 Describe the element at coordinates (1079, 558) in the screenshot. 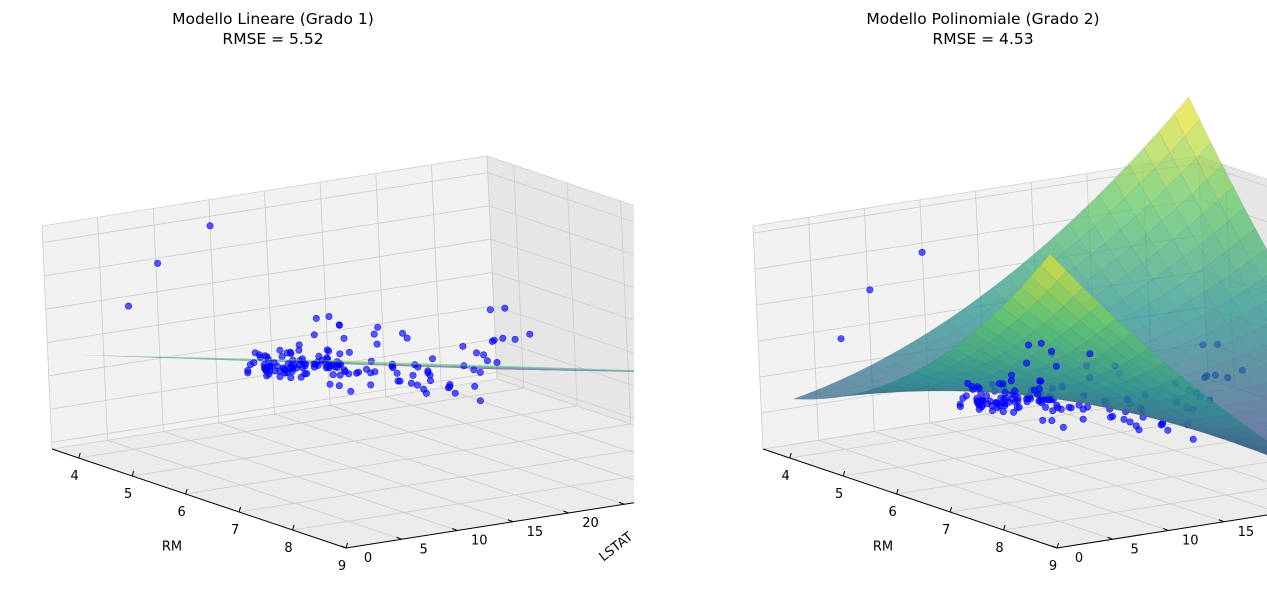

I see `y-tick-label: 0` at that location.